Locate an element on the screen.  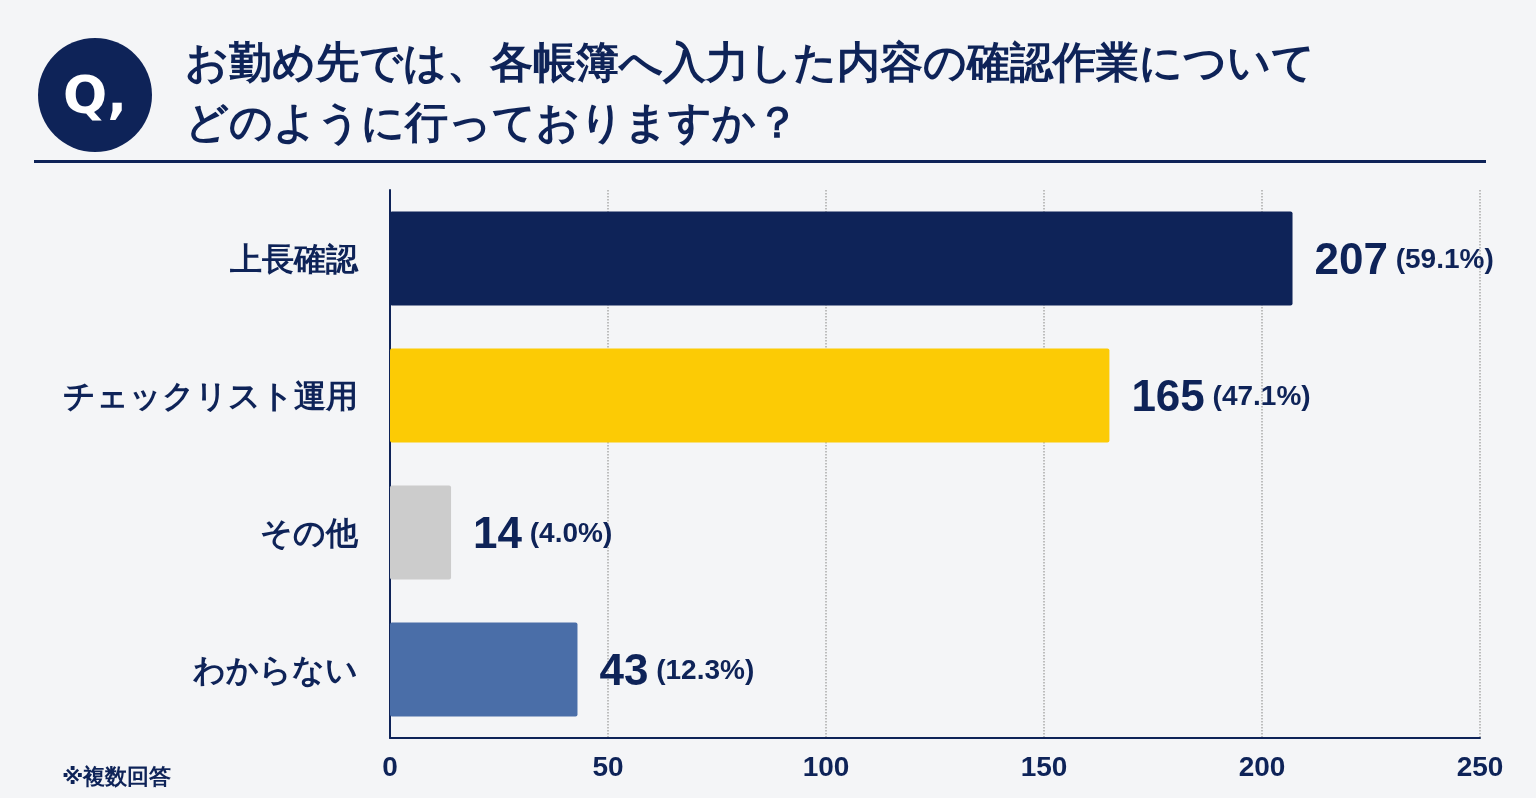
text: ※複数回答 is located at coordinates (117, 777).